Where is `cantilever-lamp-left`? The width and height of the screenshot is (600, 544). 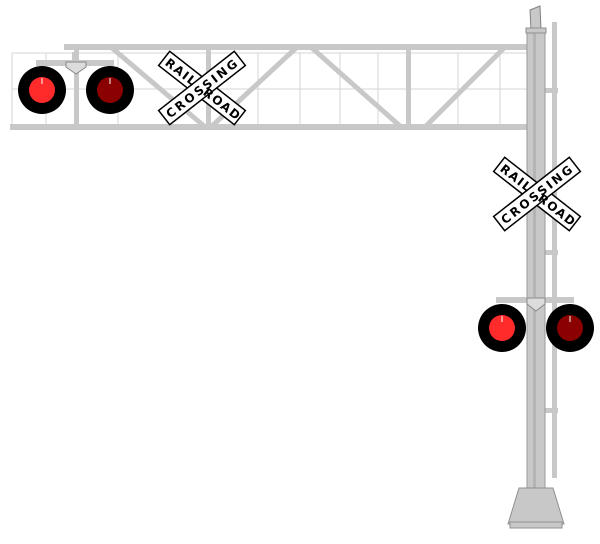
cantilever-lamp-left is located at coordinates (42, 90).